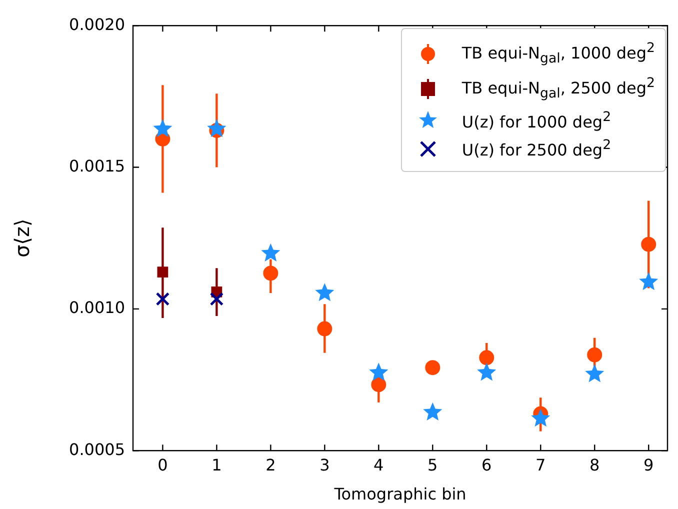  What do you see at coordinates (537, 120) in the screenshot?
I see `legend-label: U(z) for 1000 deg$^{2}$` at bounding box center [537, 120].